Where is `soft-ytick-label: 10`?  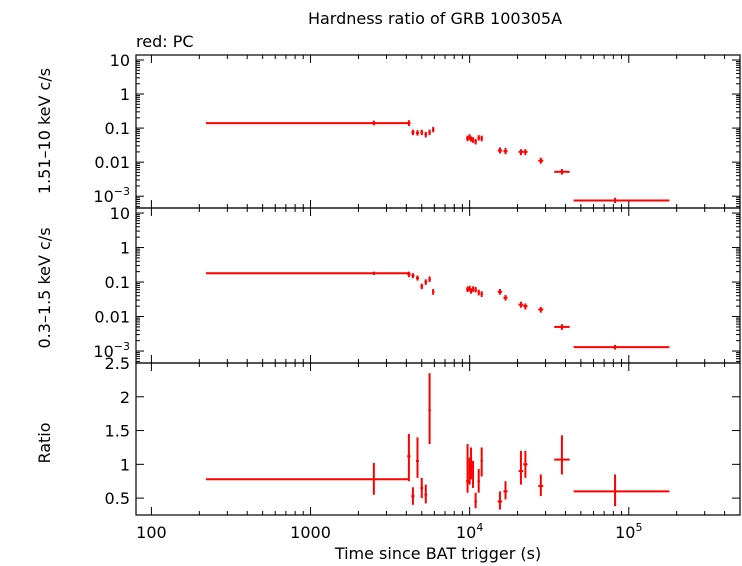
soft-ytick-label: 10 is located at coordinates (120, 213).